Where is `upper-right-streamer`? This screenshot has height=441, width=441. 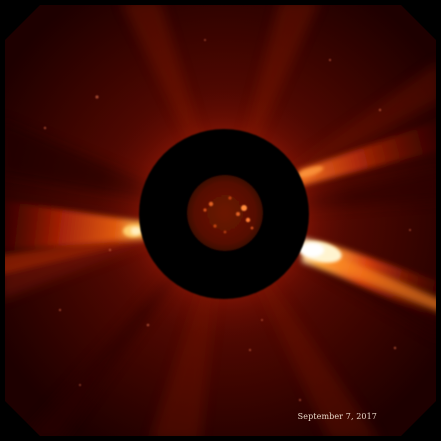
upper-right-streamer is located at coordinates (367, 153).